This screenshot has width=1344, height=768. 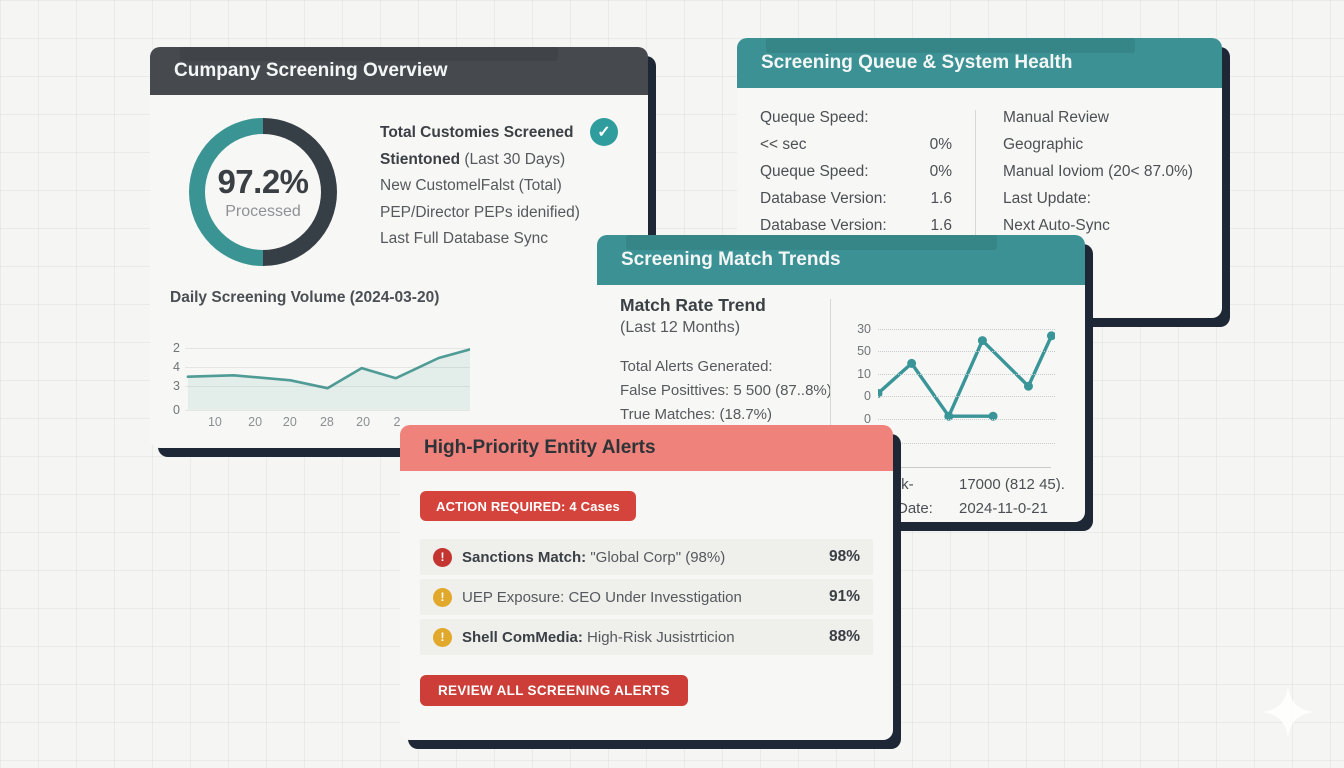 I want to click on donut-label: Processed, so click(x=263, y=211).